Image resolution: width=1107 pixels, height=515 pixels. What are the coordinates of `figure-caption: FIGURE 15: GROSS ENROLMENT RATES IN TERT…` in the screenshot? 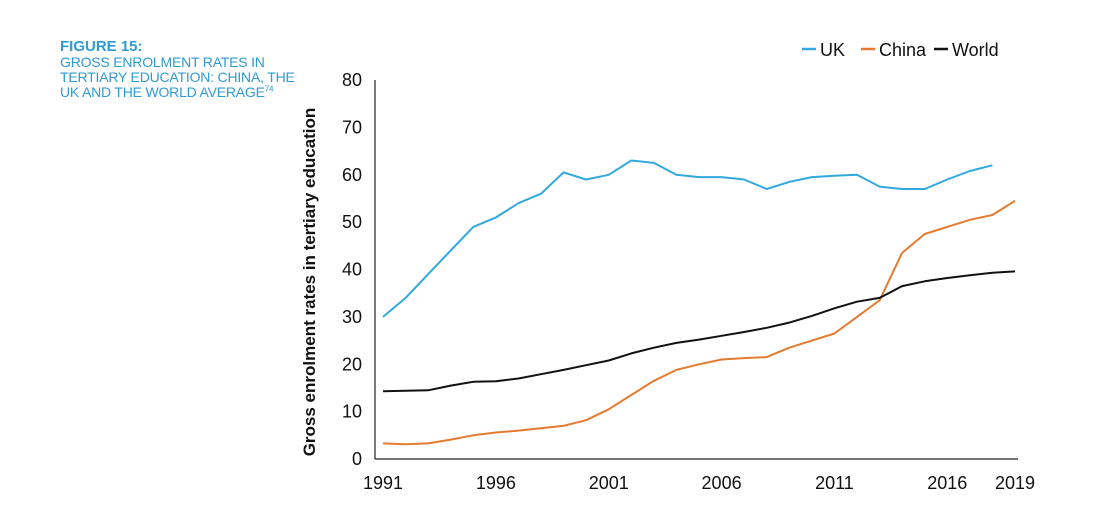 It's located at (180, 69).